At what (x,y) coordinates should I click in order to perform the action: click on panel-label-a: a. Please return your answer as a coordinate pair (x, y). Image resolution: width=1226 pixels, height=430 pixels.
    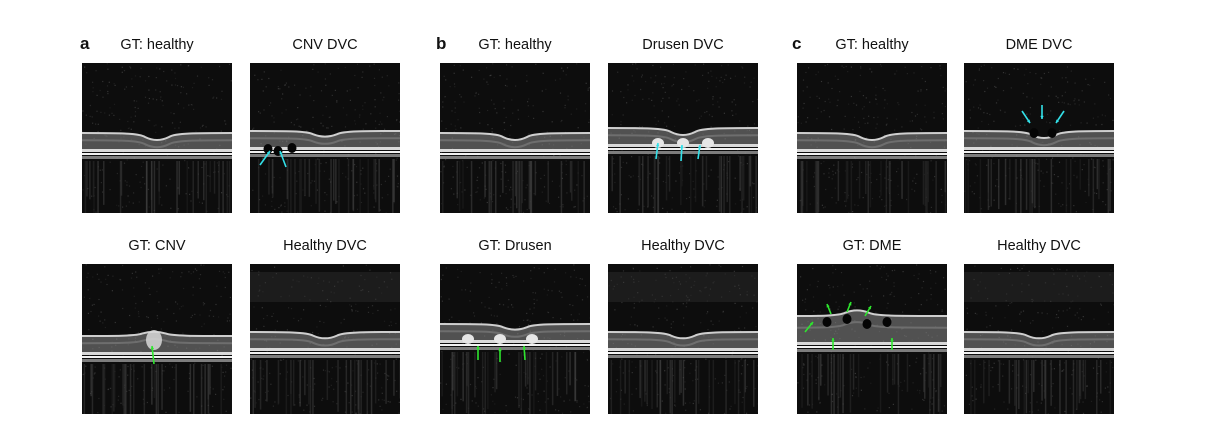
    Looking at the image, I should click on (85, 43).